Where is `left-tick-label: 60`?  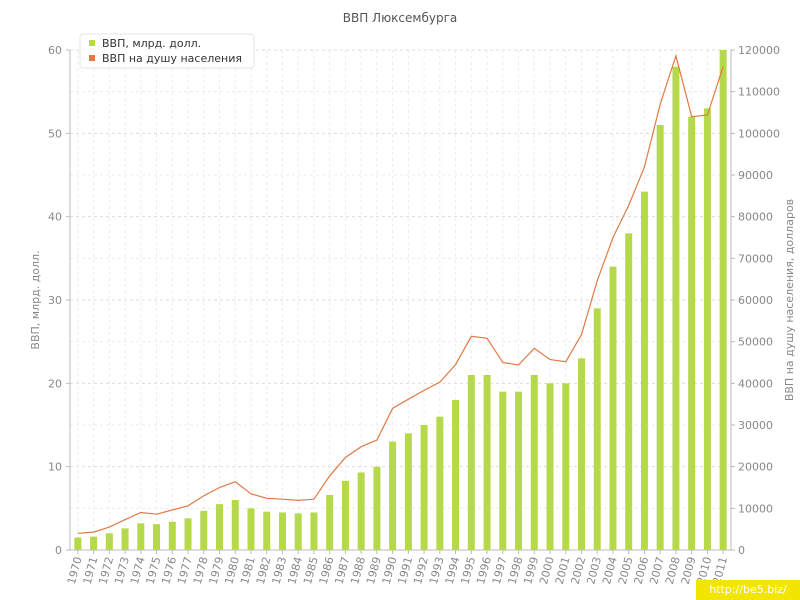 left-tick-label: 60 is located at coordinates (55, 50).